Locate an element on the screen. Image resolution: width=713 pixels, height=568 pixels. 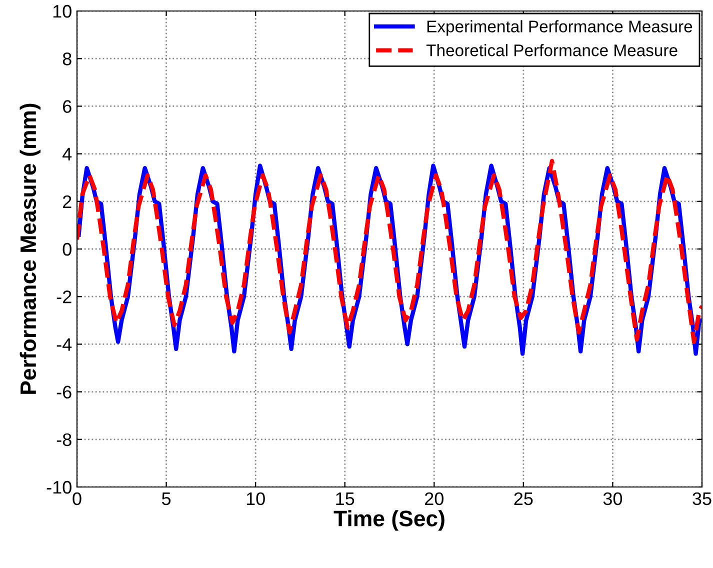
x-tick-label: 10 is located at coordinates (255, 499).